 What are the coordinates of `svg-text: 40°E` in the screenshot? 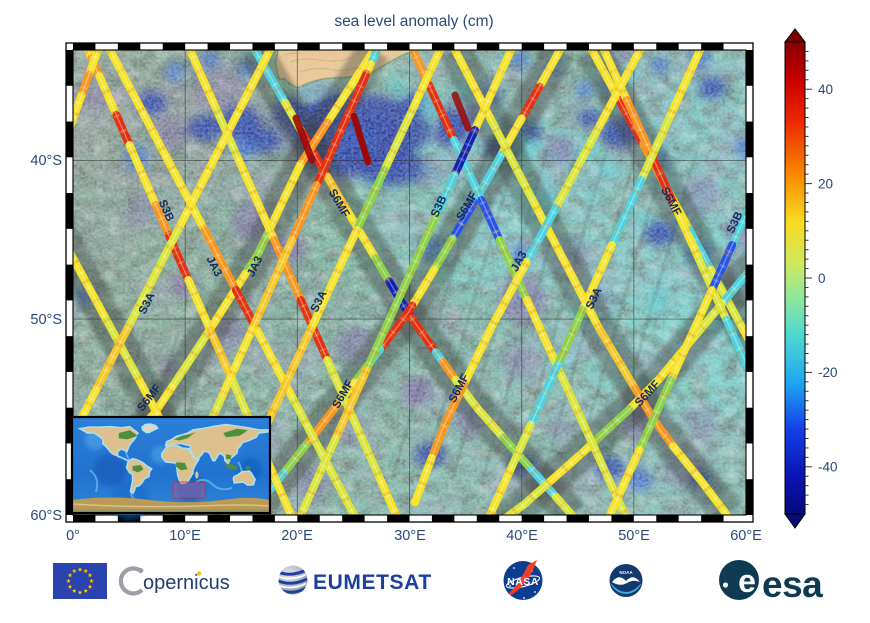 It's located at (522, 536).